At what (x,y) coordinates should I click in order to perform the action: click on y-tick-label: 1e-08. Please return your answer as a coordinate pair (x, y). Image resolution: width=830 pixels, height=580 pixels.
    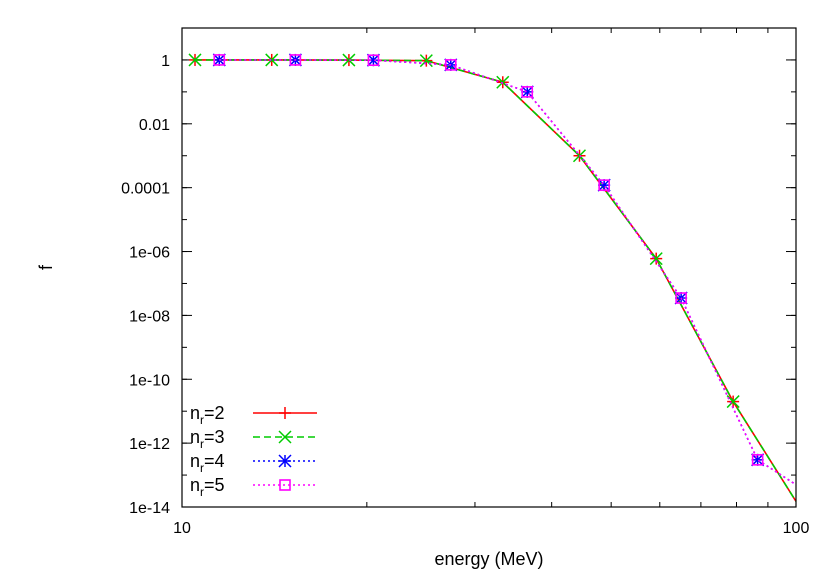
    Looking at the image, I should click on (149, 316).